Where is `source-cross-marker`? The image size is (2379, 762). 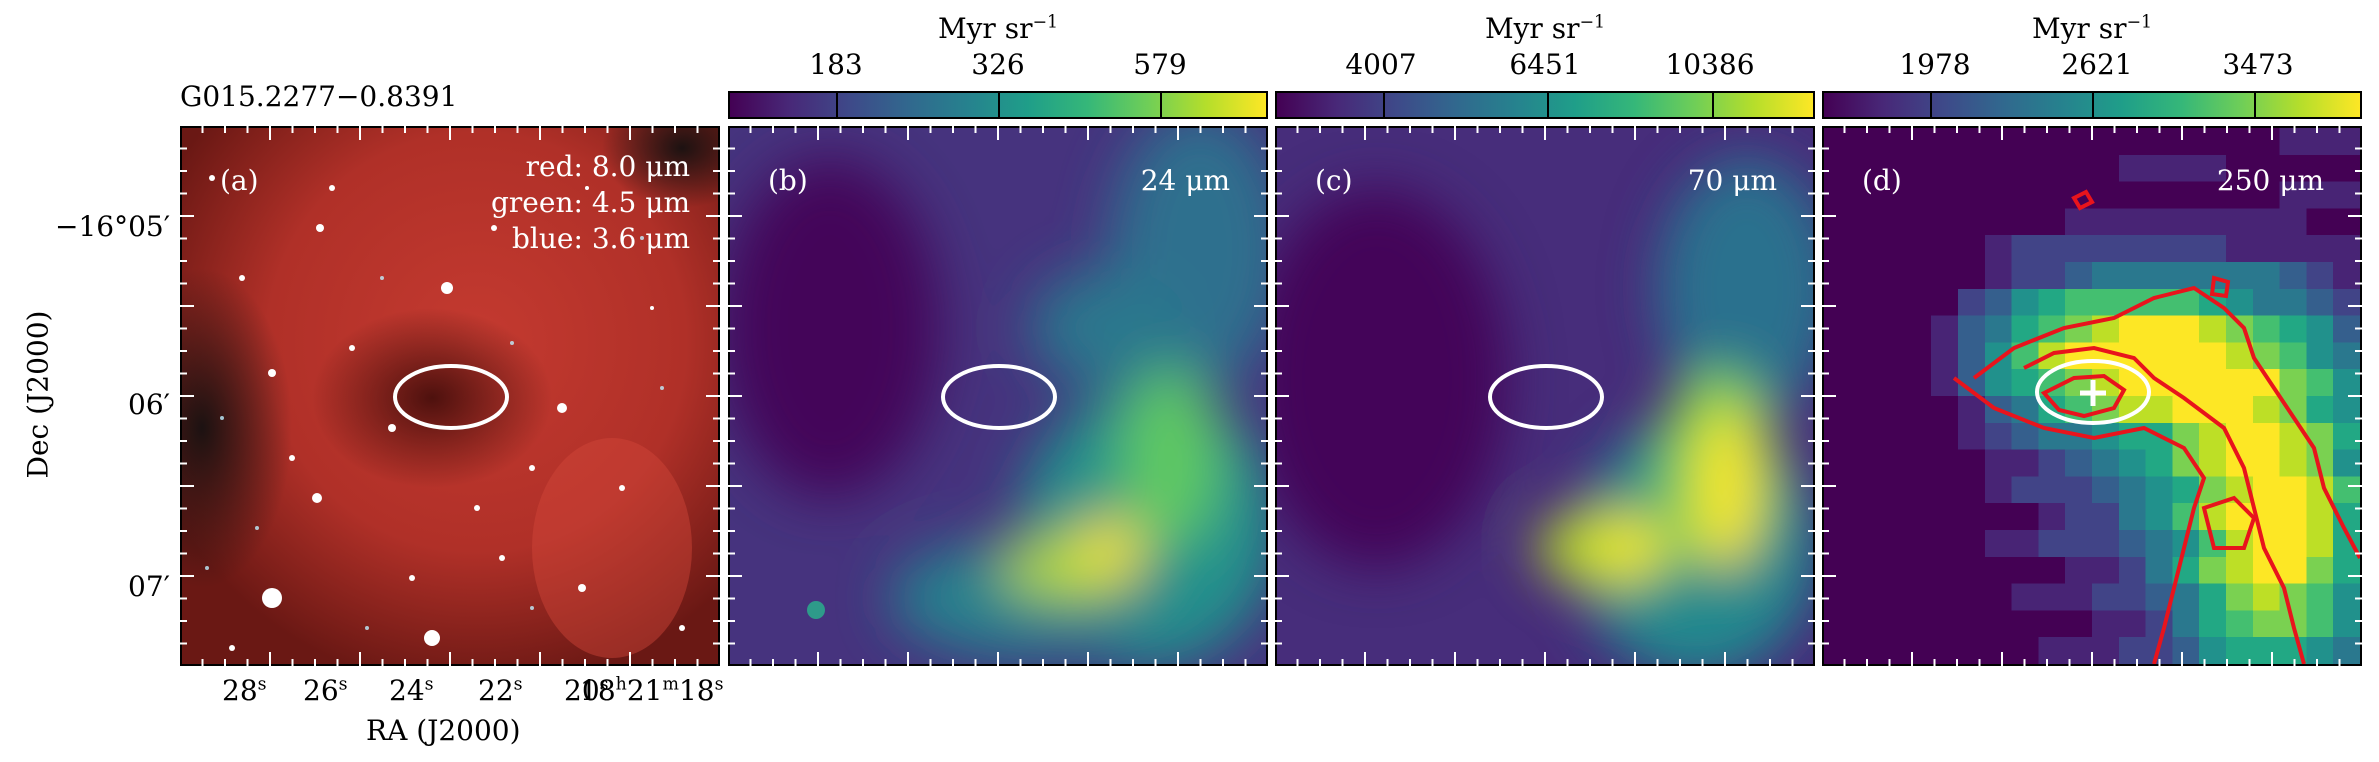 source-cross-marker is located at coordinates (2093, 393).